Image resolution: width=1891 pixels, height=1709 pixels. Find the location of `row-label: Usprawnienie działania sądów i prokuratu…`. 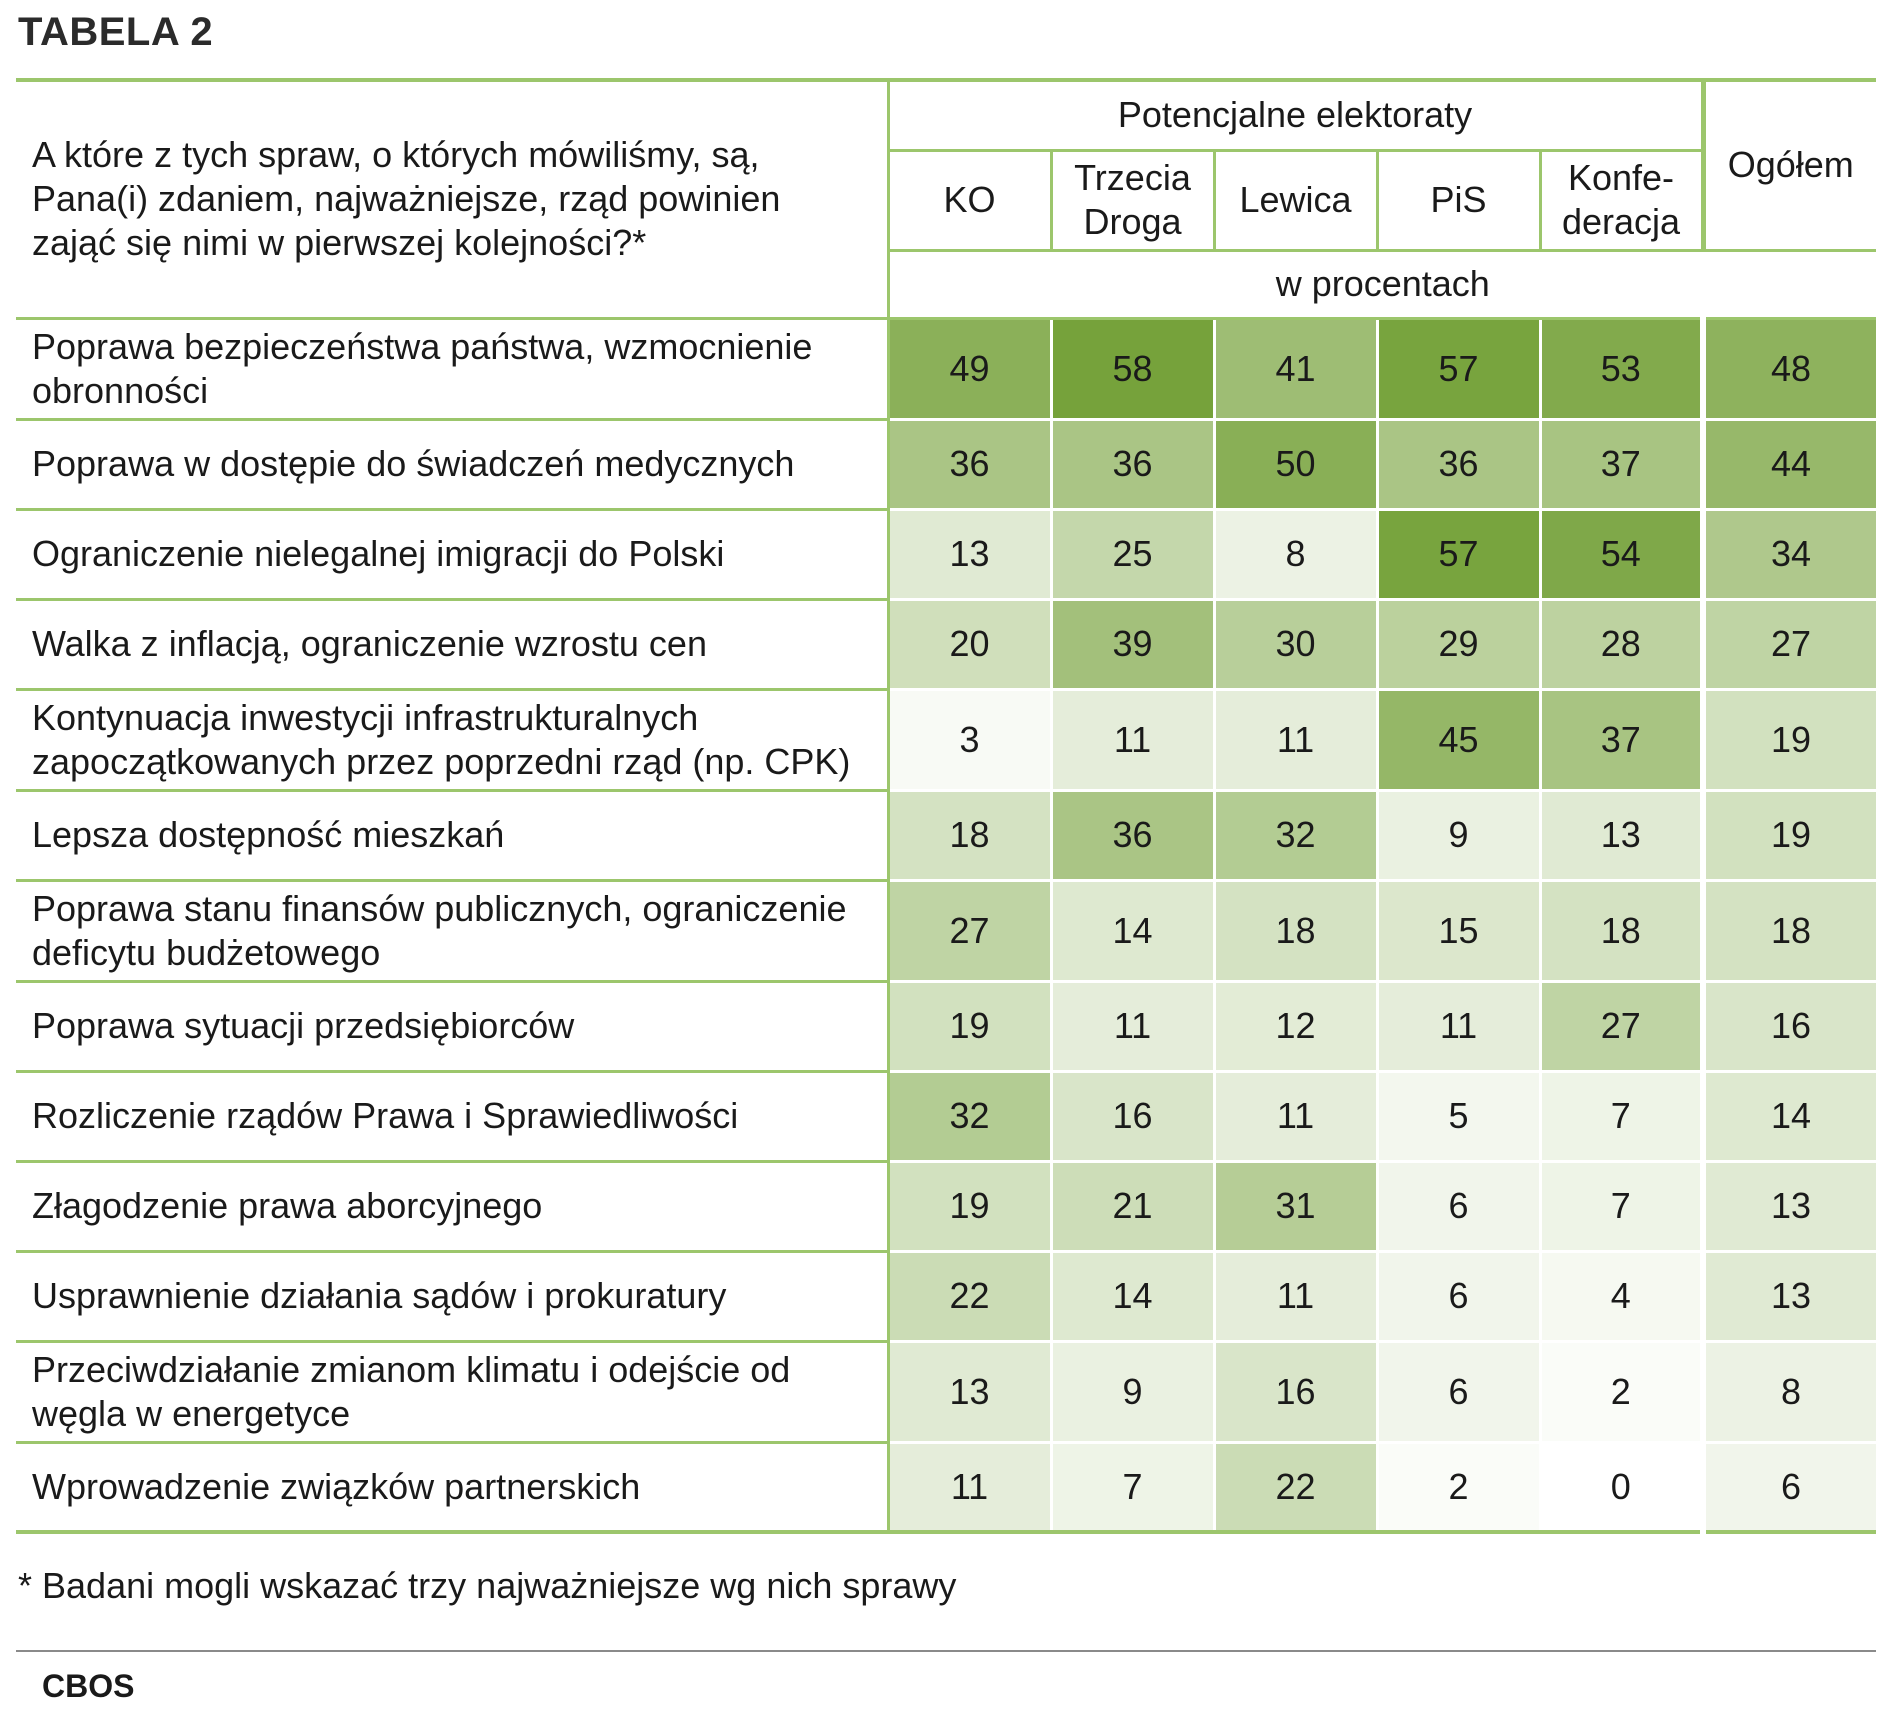

row-label: Usprawnienie działania sądów i prokuratu… is located at coordinates (453, 1297).